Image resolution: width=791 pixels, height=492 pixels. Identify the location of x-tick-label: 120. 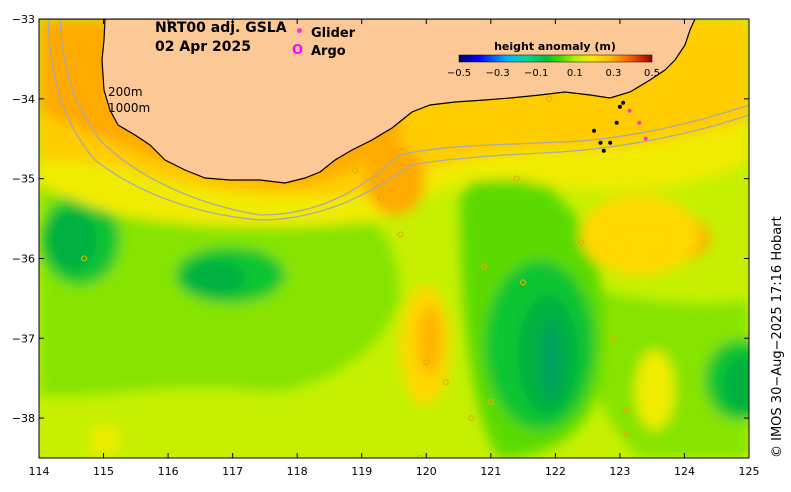
(426, 471).